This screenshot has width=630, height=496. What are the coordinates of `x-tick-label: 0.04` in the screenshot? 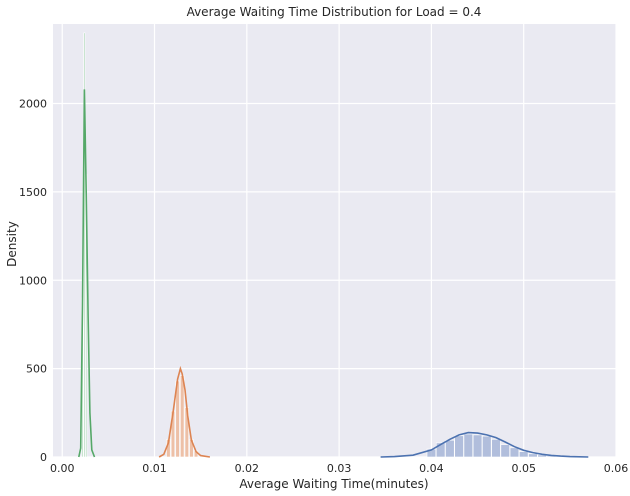 It's located at (431, 468).